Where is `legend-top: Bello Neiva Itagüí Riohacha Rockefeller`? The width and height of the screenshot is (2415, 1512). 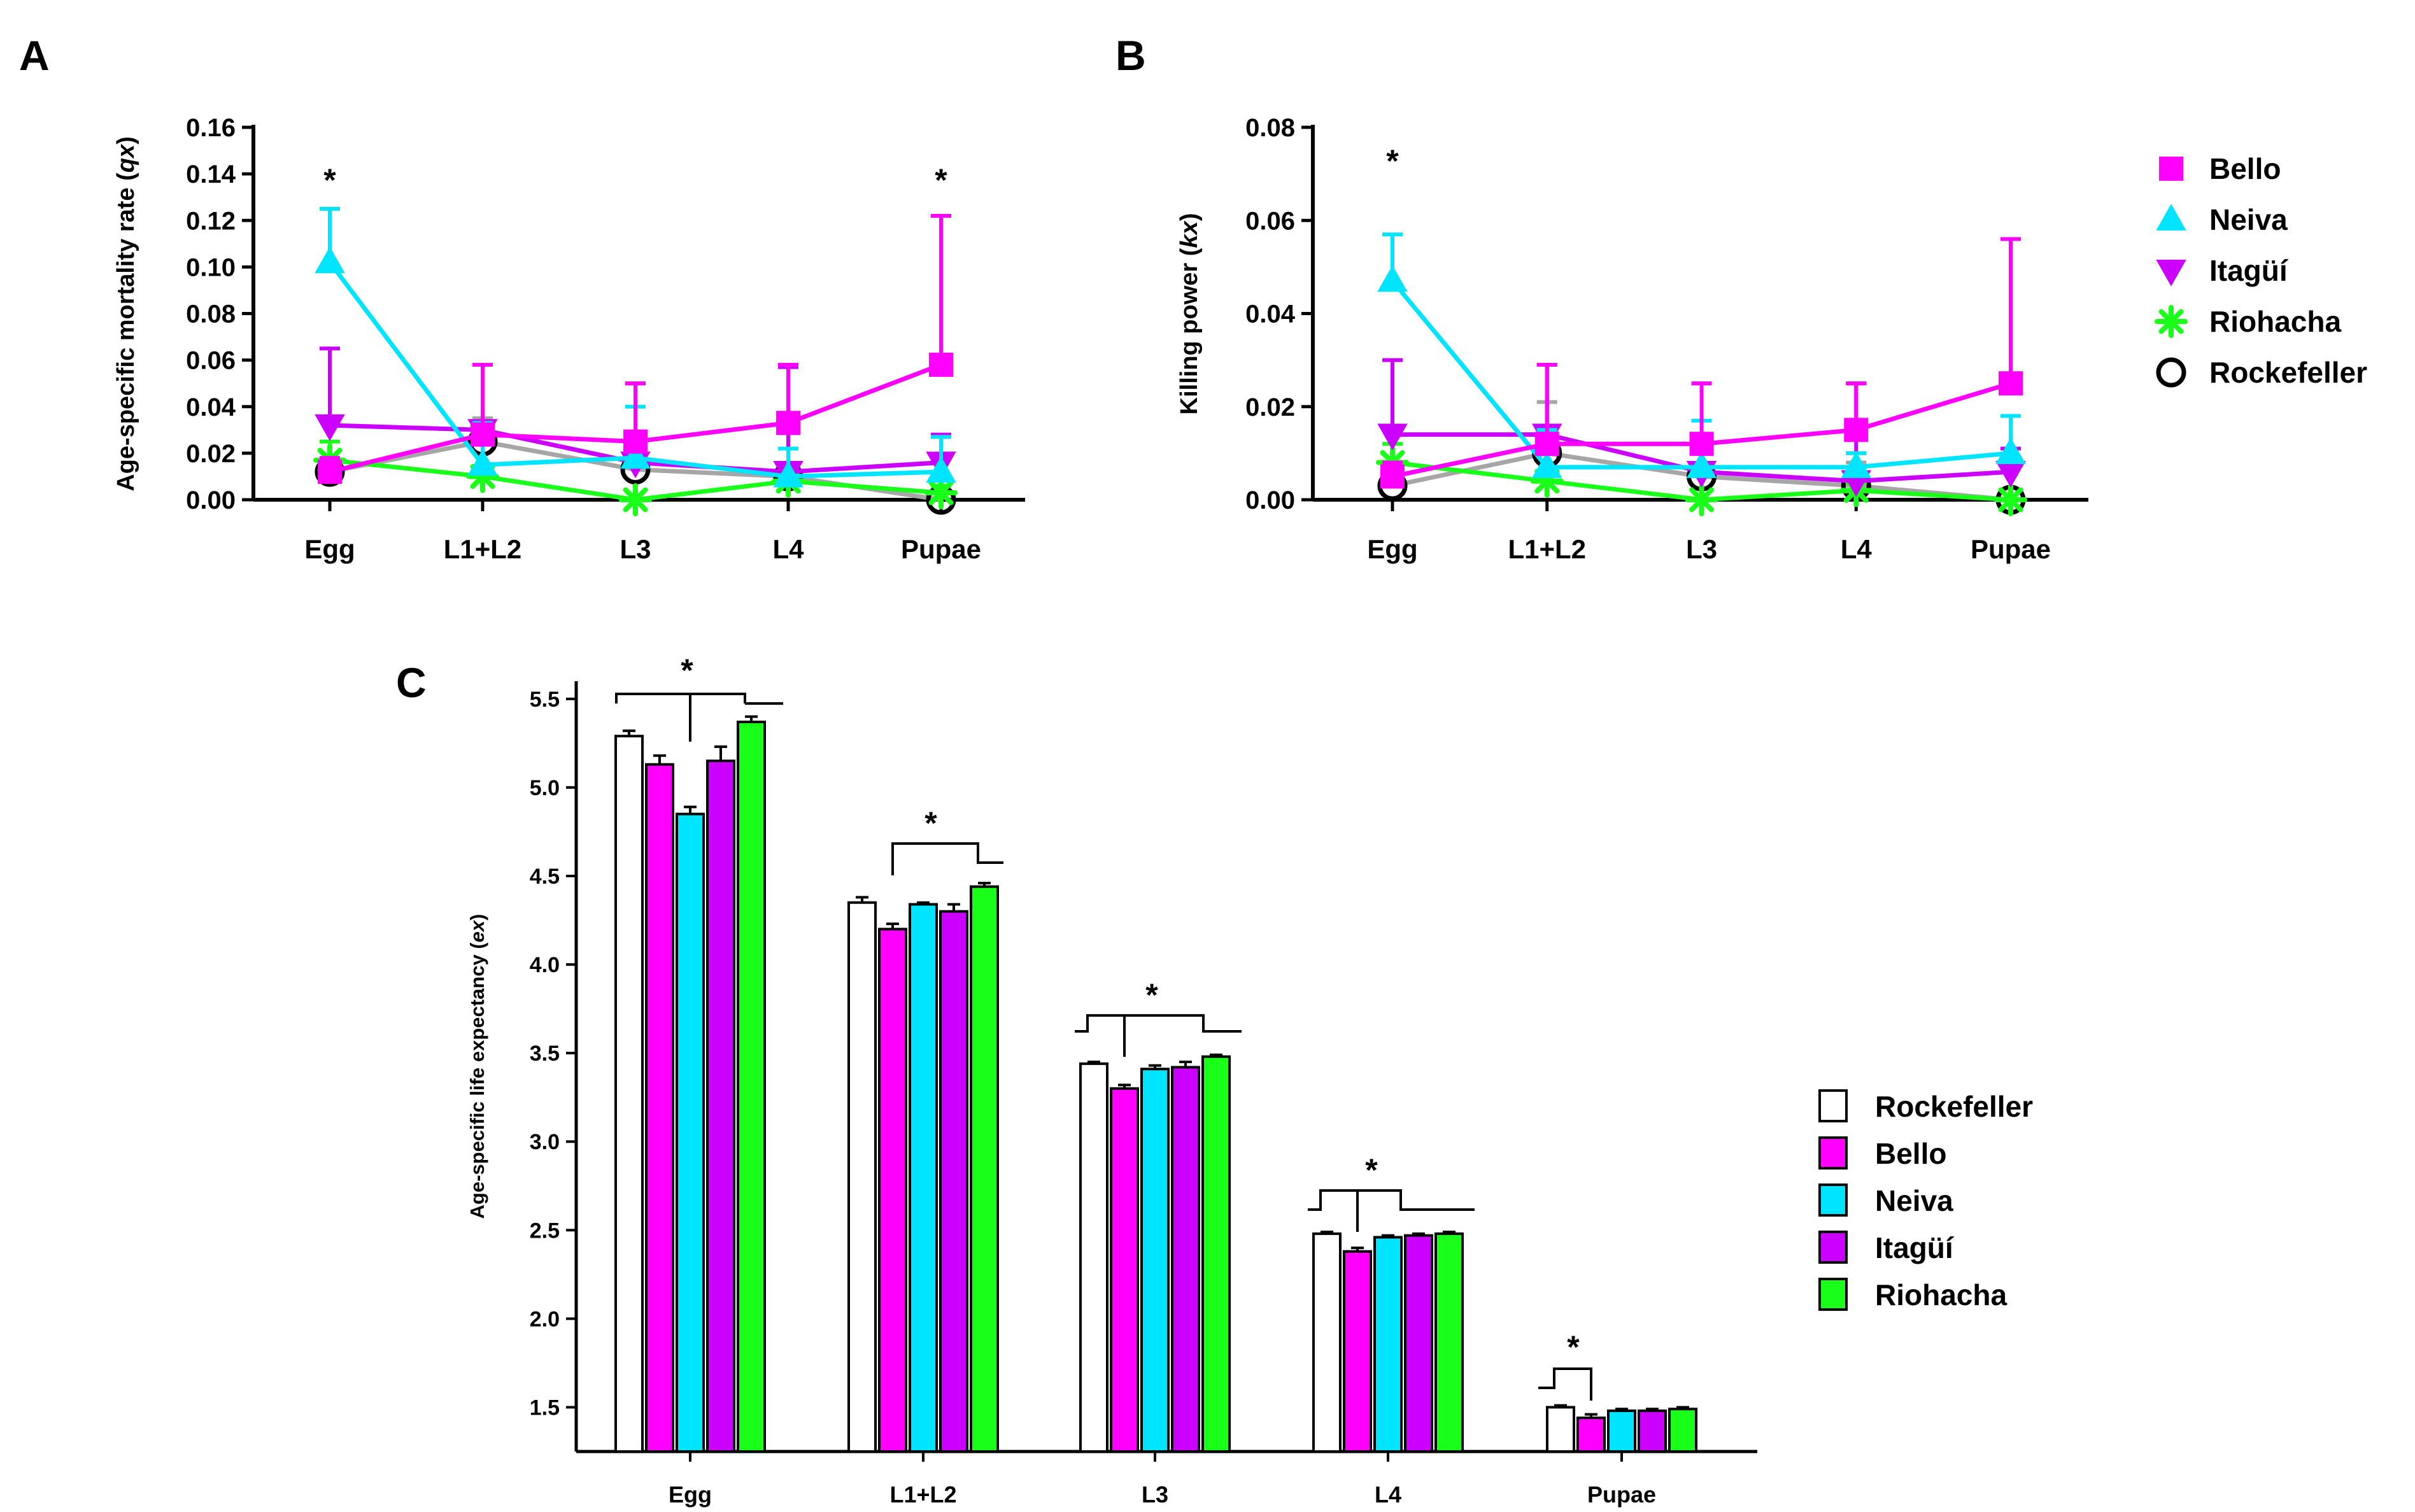 legend-top: Bello Neiva Itagüí Riohacha Rockefeller is located at coordinates (2261, 270).